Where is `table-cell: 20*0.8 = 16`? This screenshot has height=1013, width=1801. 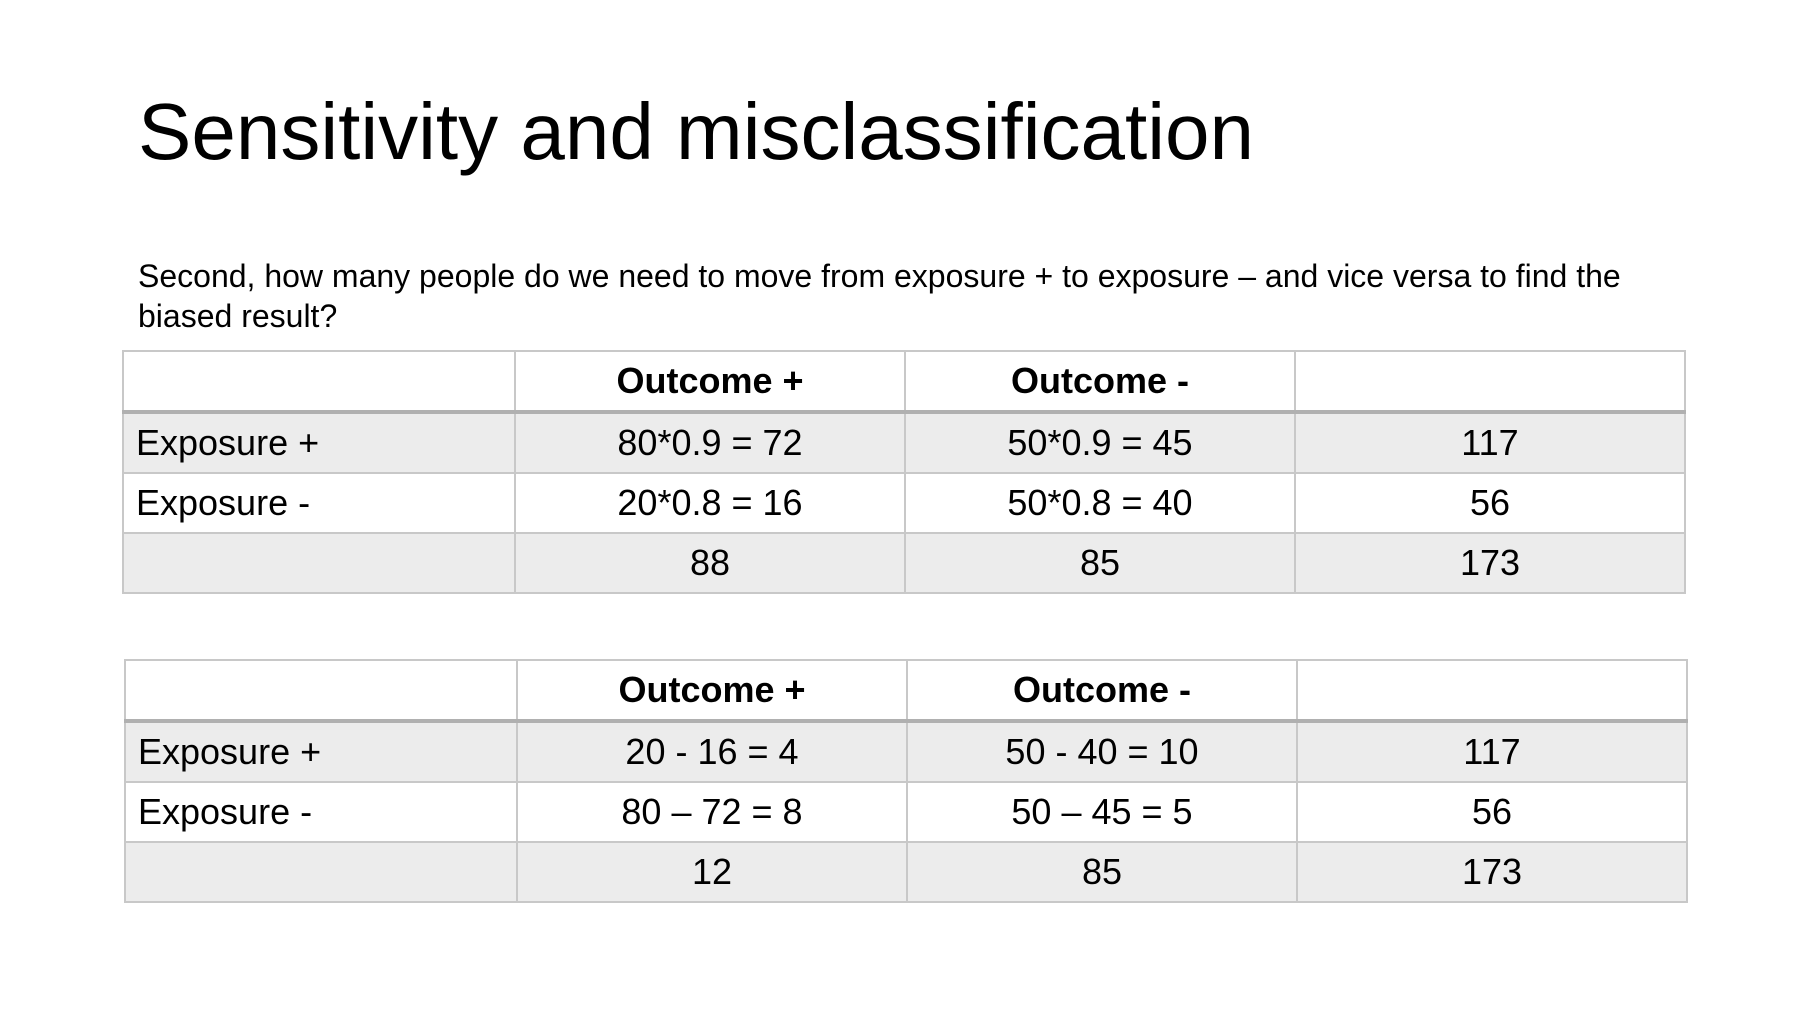
table-cell: 20*0.8 = 16 is located at coordinates (710, 503).